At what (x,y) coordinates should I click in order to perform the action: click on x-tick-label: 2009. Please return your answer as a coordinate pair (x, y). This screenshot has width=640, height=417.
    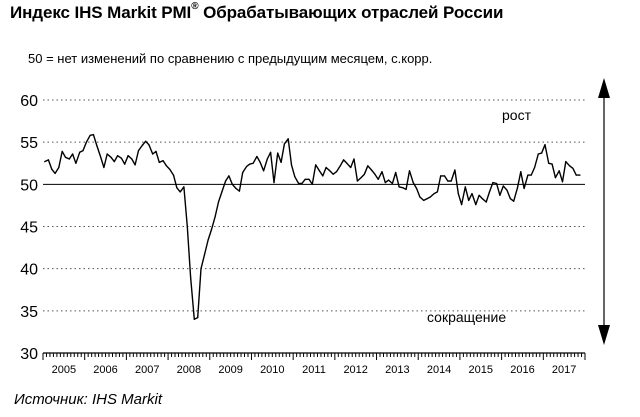
    Looking at the image, I should click on (230, 370).